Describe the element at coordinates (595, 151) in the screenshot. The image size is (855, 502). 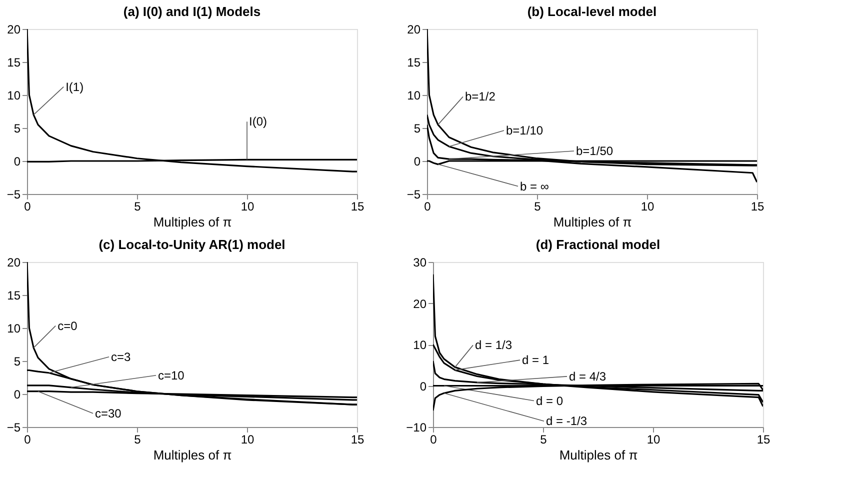
I see `series-label: b=1/50` at that location.